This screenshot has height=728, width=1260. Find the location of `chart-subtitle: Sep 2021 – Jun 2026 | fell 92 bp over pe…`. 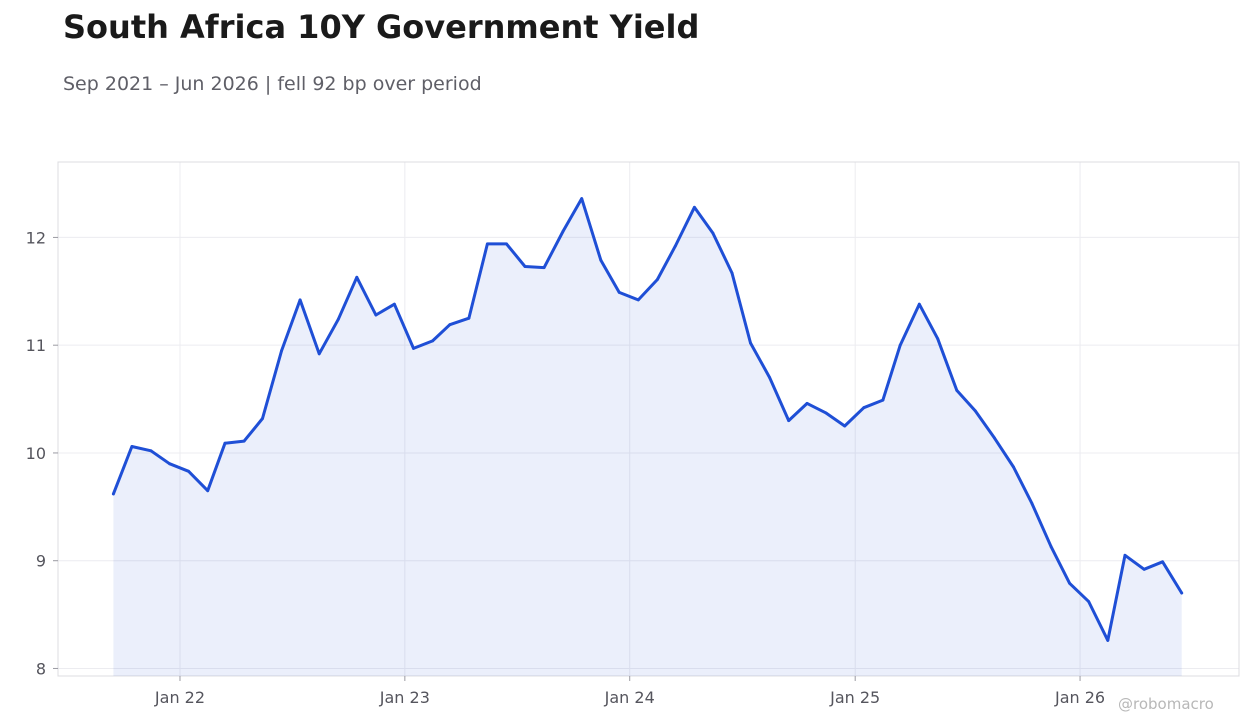

chart-subtitle: Sep 2021 – Jun 2026 | fell 92 bp over pe… is located at coordinates (272, 84).